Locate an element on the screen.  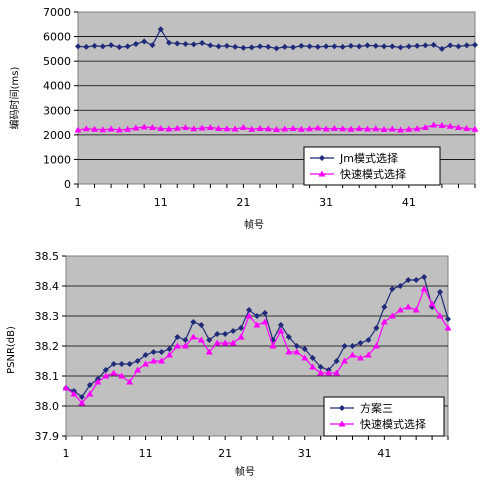
y-tick-label: 5000 is located at coordinates (57, 61).